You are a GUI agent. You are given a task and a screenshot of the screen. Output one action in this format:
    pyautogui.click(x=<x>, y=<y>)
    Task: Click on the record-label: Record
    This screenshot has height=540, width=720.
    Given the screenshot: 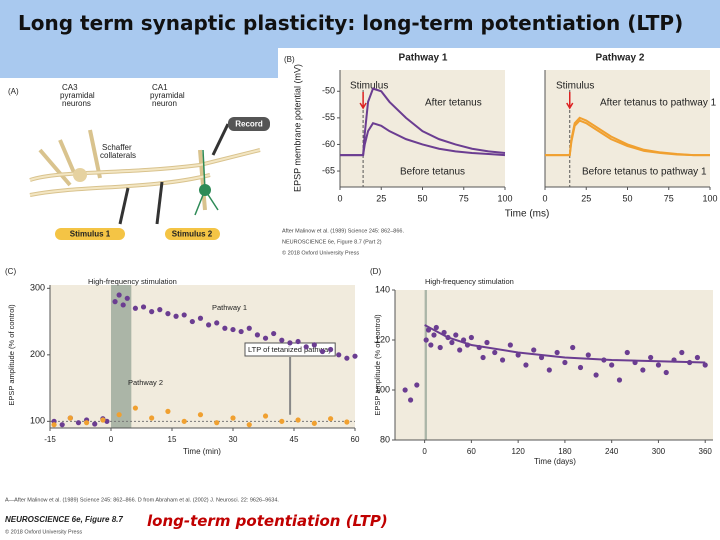 What is the action you would take?
    pyautogui.click(x=249, y=124)
    